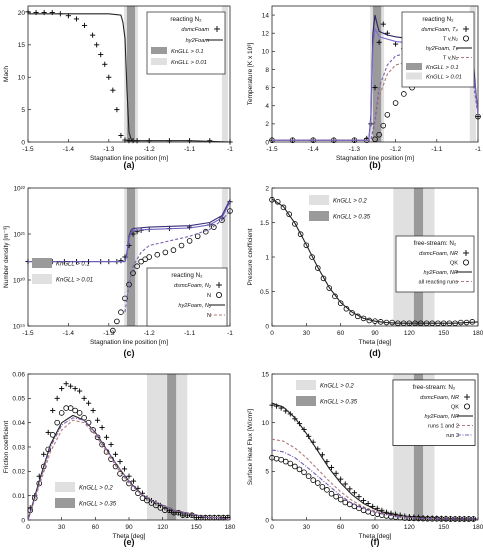  What do you see at coordinates (375, 542) in the screenshot?
I see `panel-label: (f)` at bounding box center [375, 542].